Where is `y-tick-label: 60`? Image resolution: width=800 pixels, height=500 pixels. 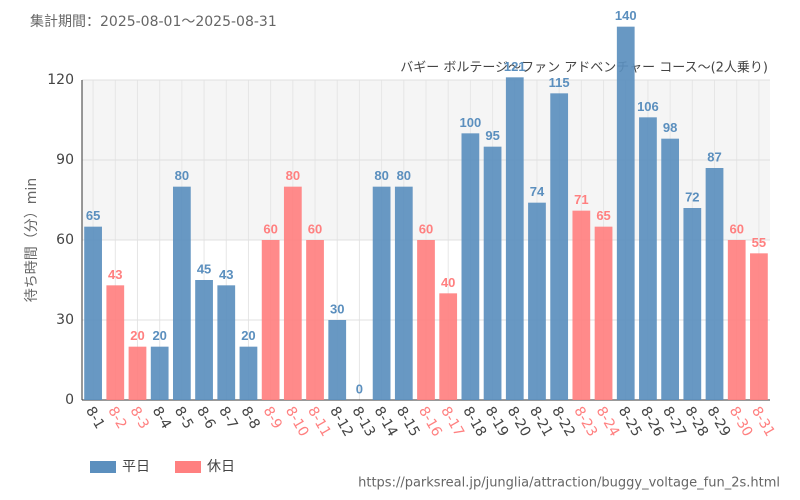
y-tick-label: 60 is located at coordinates (65, 240).